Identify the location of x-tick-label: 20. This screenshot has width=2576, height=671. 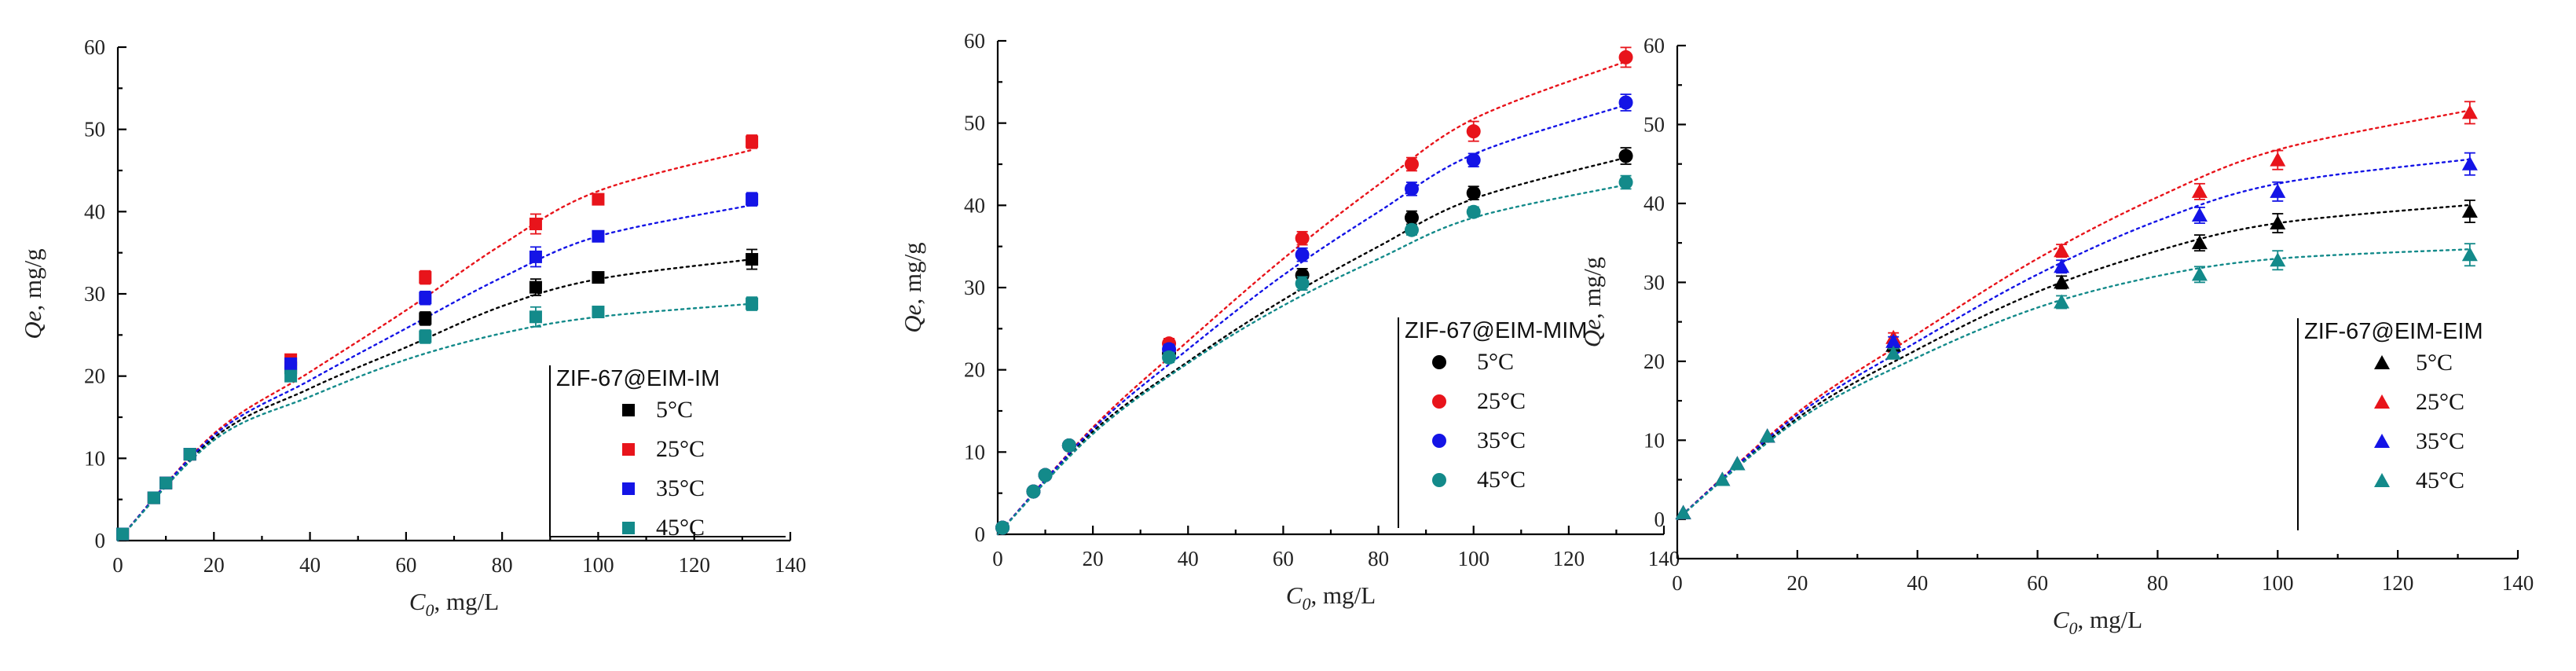
(1797, 583).